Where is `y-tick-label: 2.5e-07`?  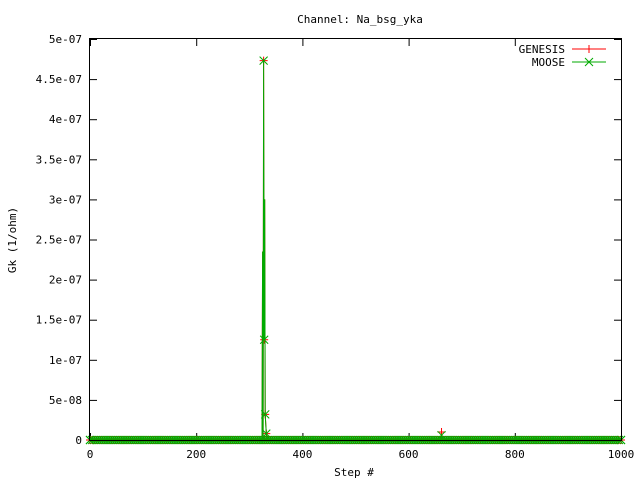 y-tick-label: 2.5e-07 is located at coordinates (59, 240).